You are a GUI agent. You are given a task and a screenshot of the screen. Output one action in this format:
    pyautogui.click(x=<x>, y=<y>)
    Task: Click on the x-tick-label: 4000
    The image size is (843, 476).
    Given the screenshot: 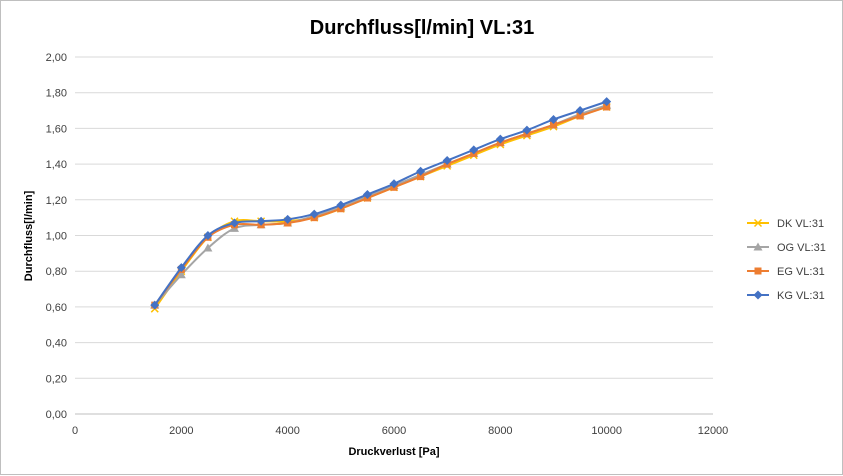 What is the action you would take?
    pyautogui.click(x=287, y=431)
    